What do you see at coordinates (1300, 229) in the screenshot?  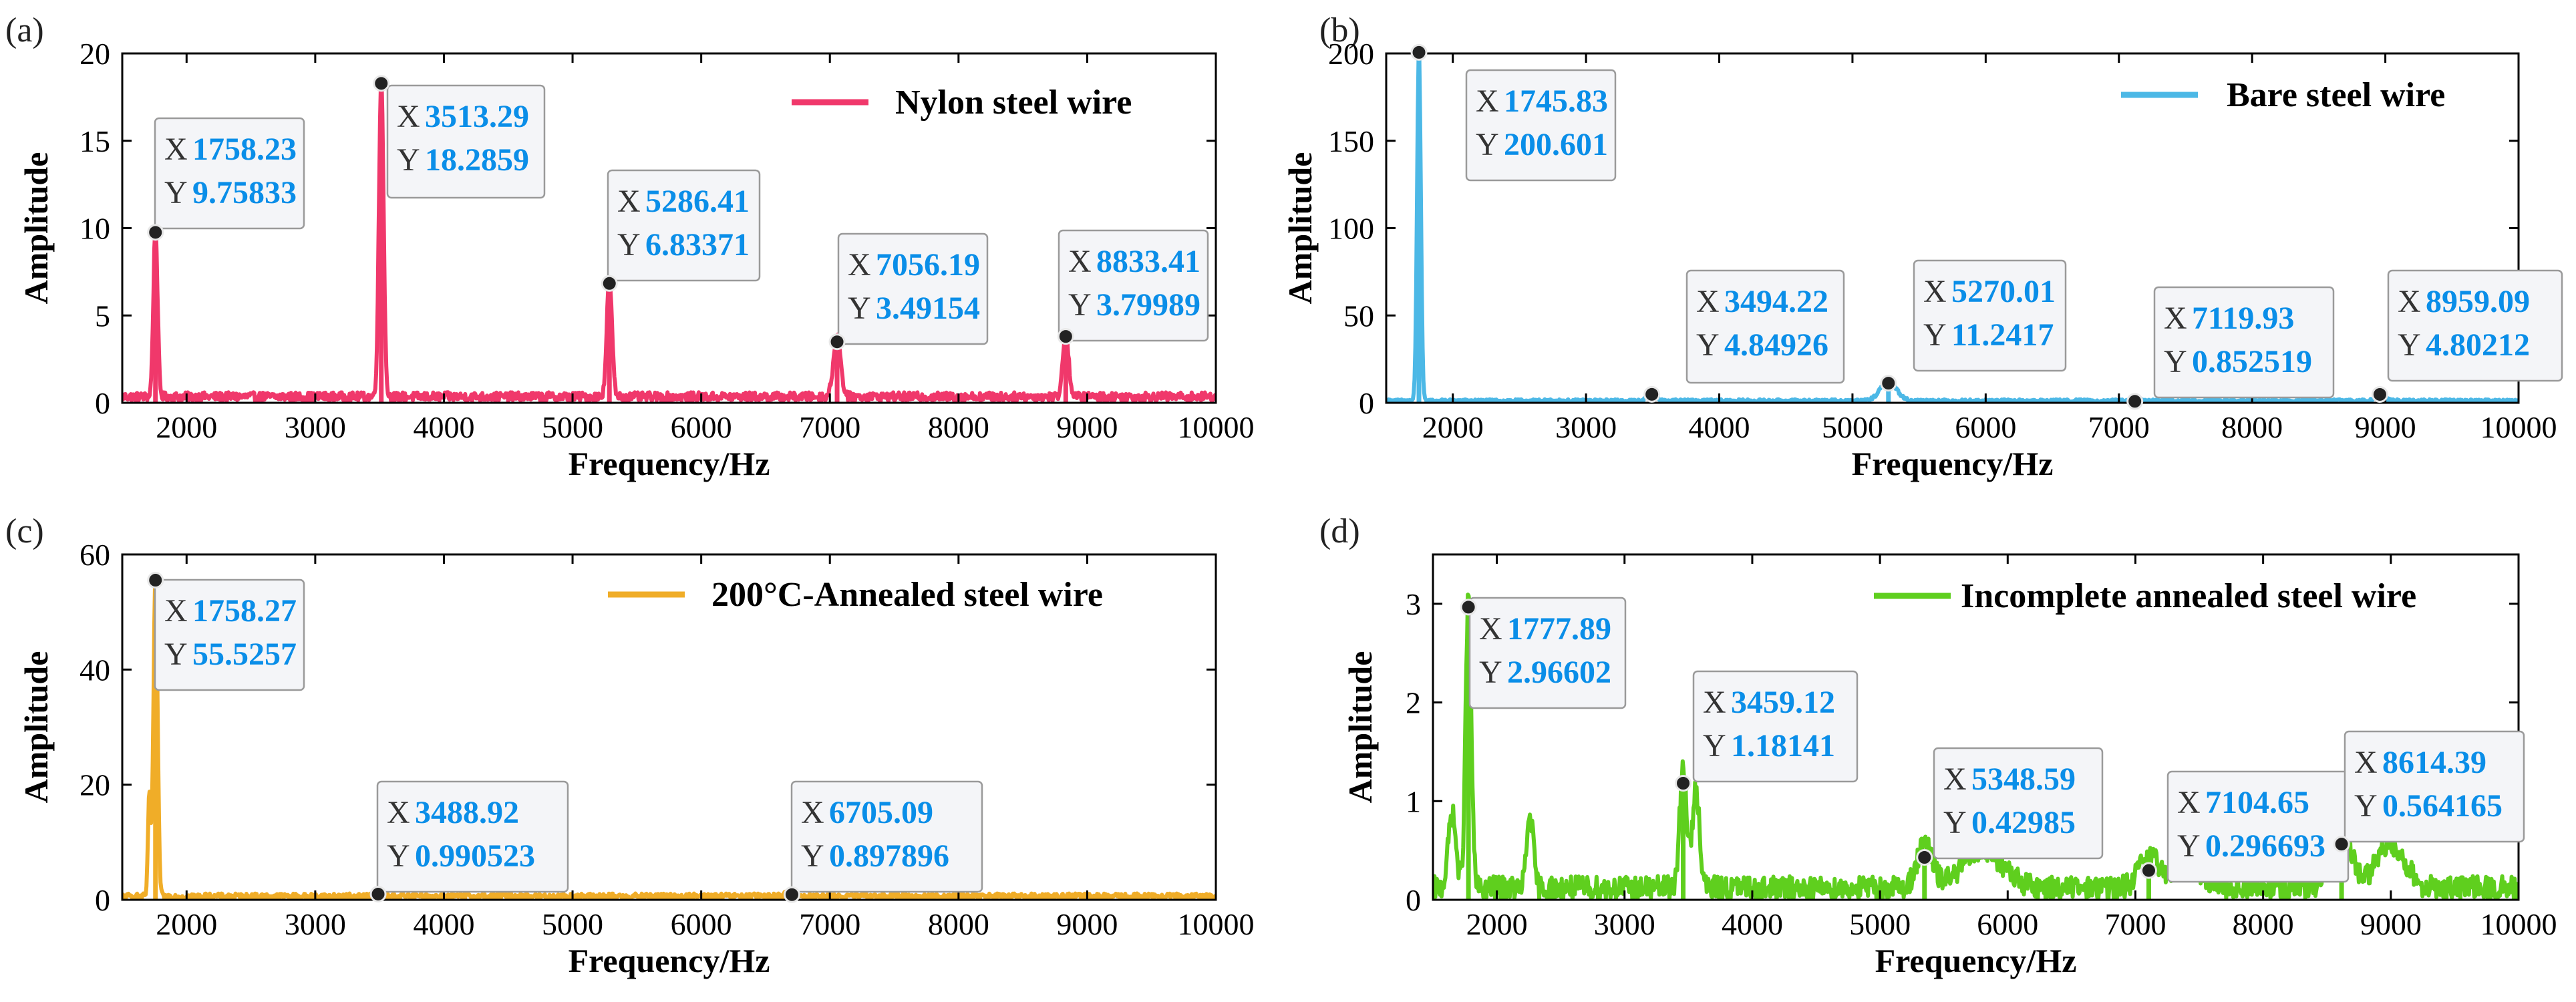 I see `y-axis-title: Amplitude` at bounding box center [1300, 229].